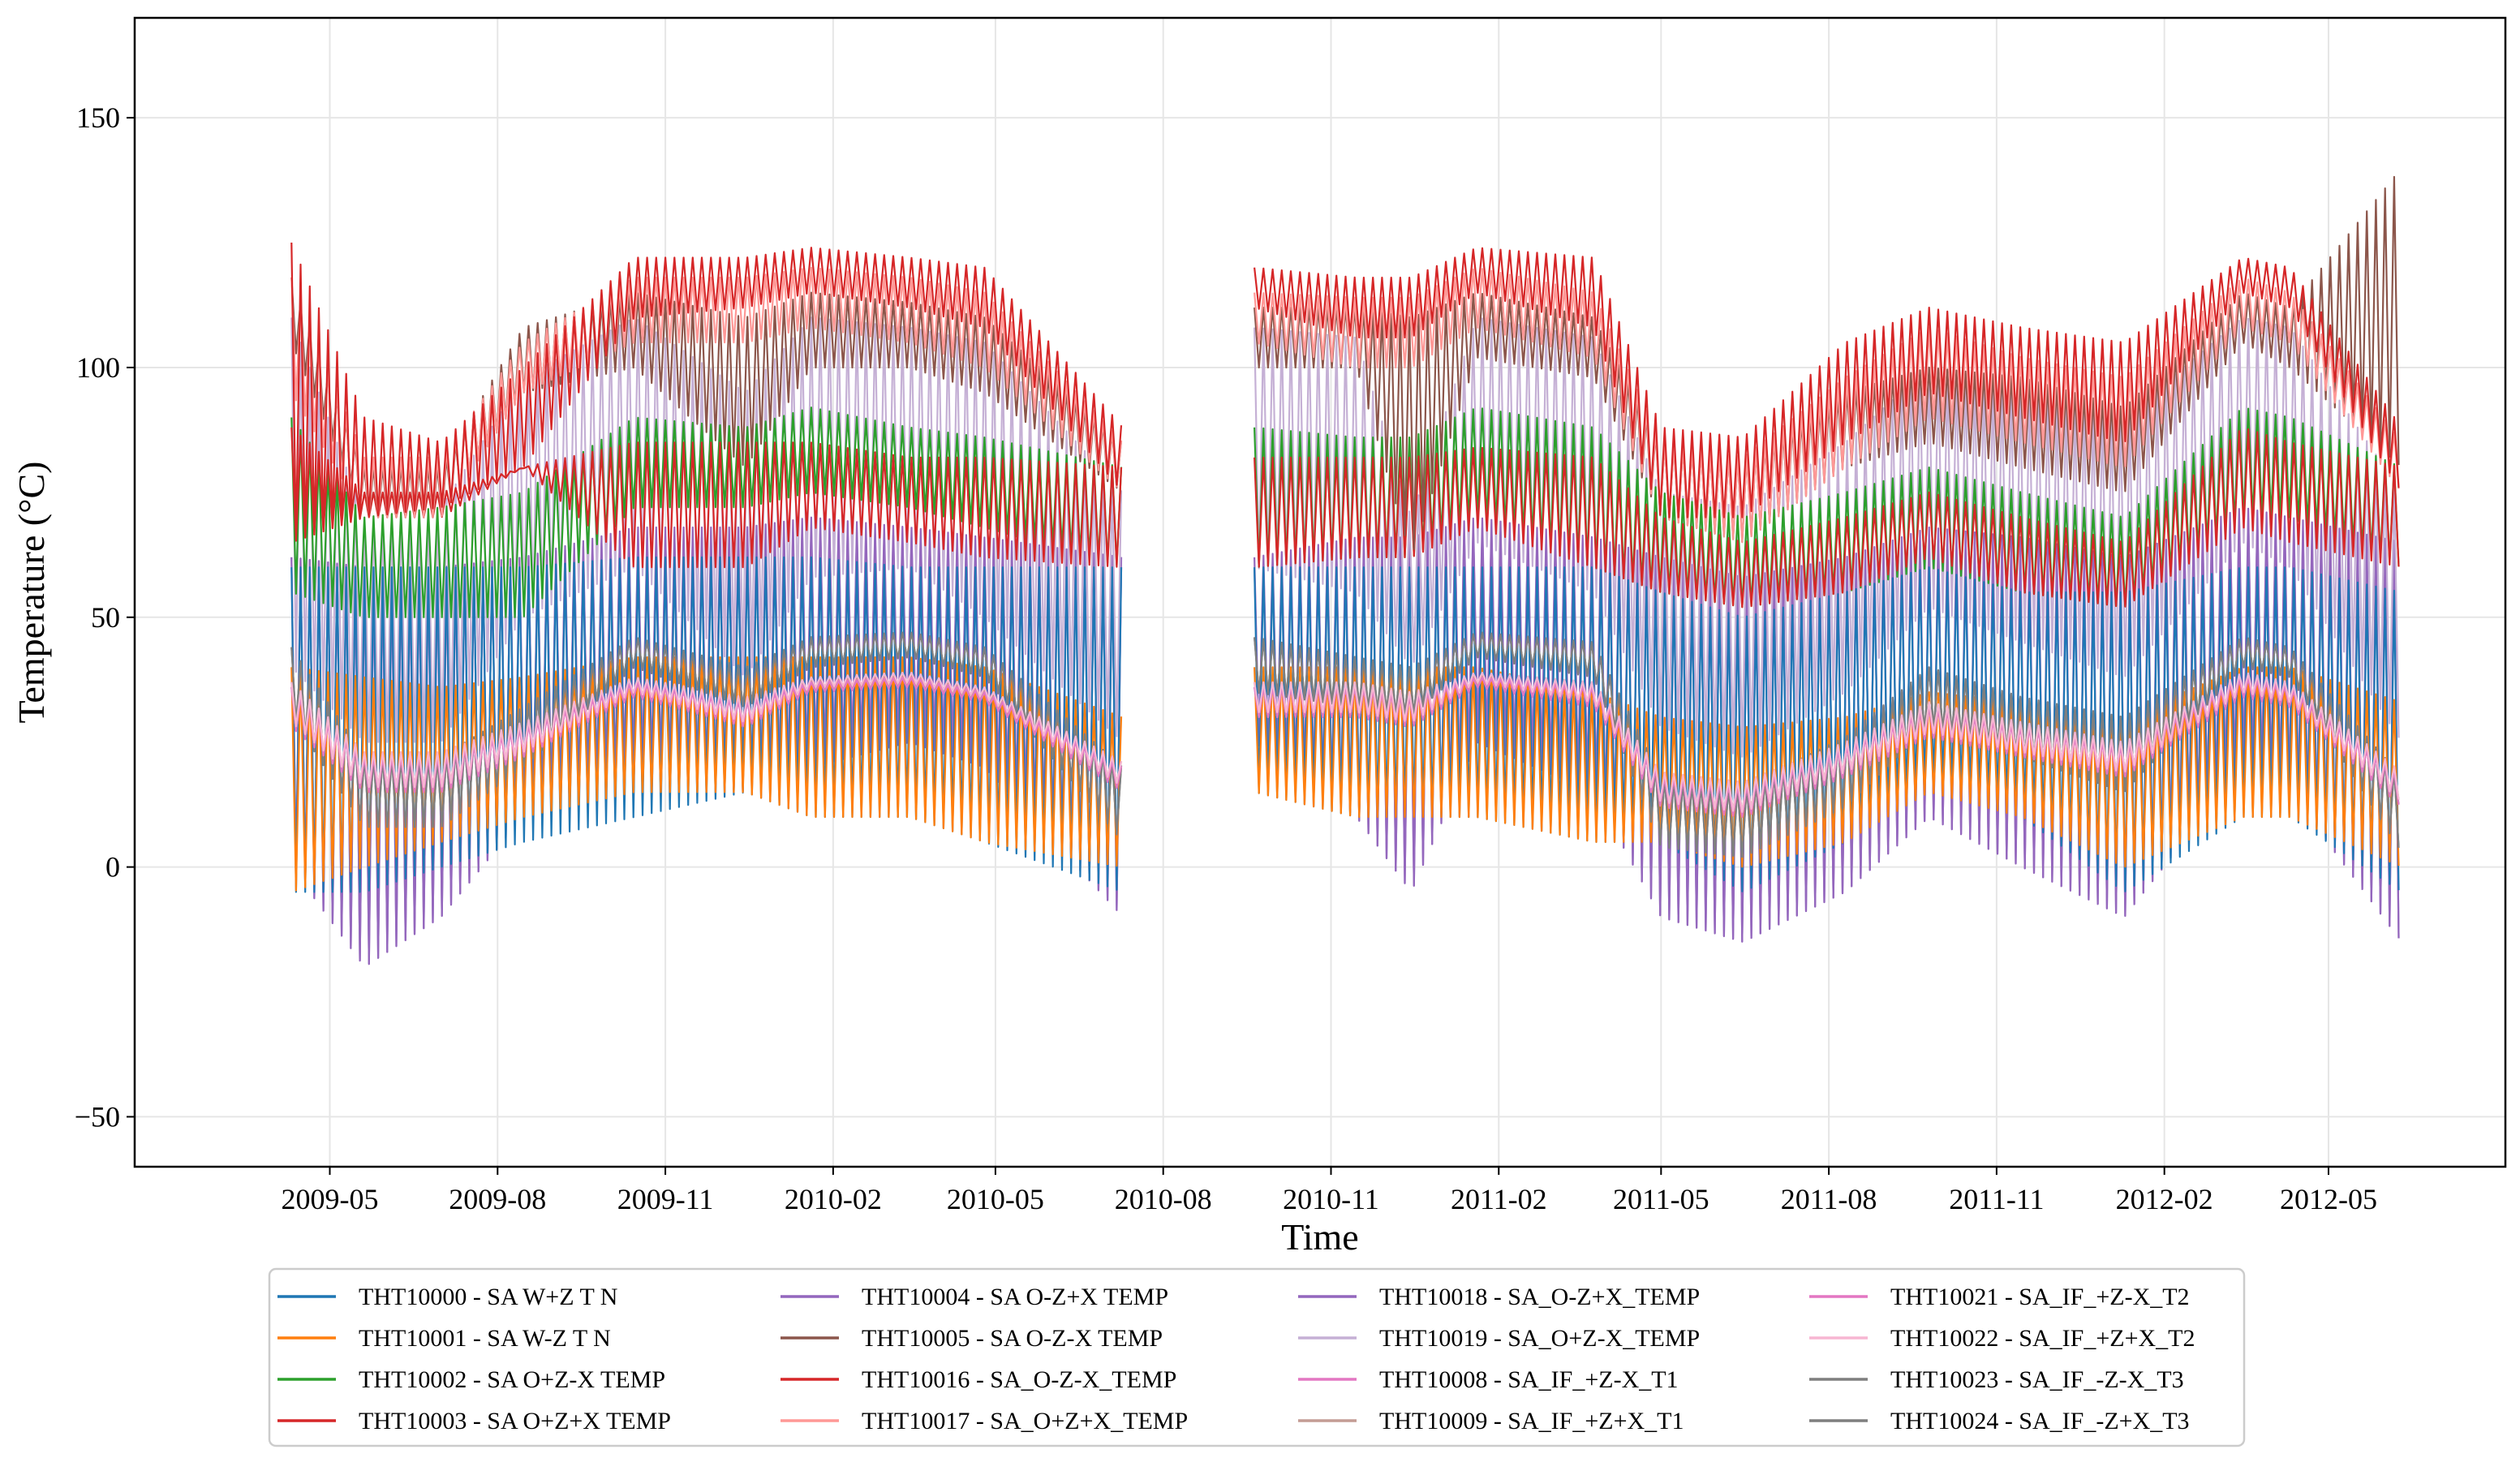 The image size is (2520, 1458). What do you see at coordinates (512, 1379) in the screenshot?
I see `legend-label: THT10002 - SA O+Z-X TEMP` at bounding box center [512, 1379].